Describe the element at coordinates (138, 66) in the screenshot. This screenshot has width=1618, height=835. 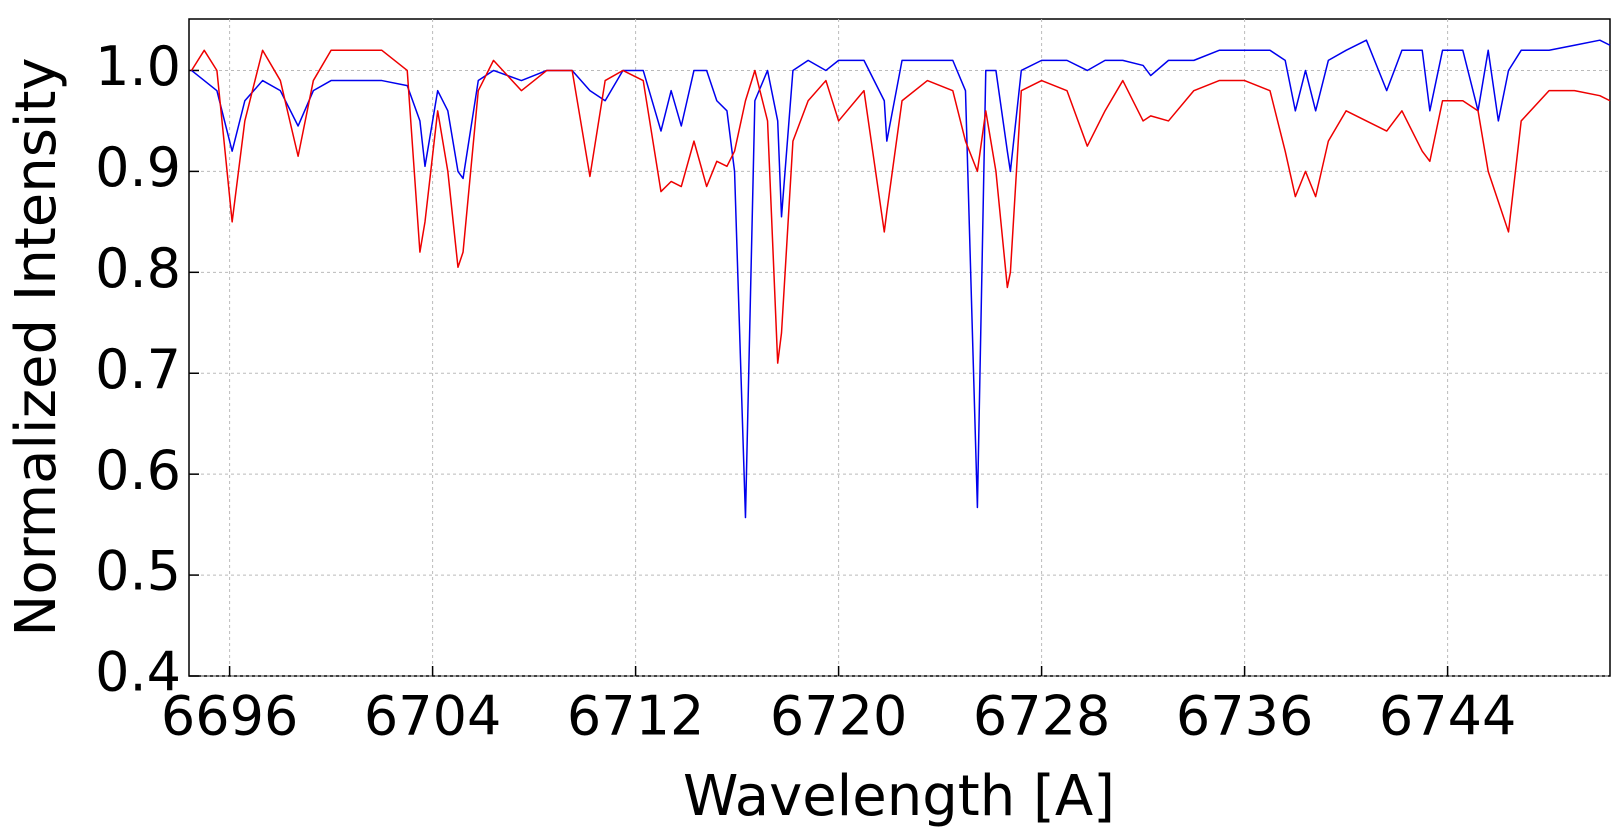
I see `y-tick-label: 1.0` at that location.